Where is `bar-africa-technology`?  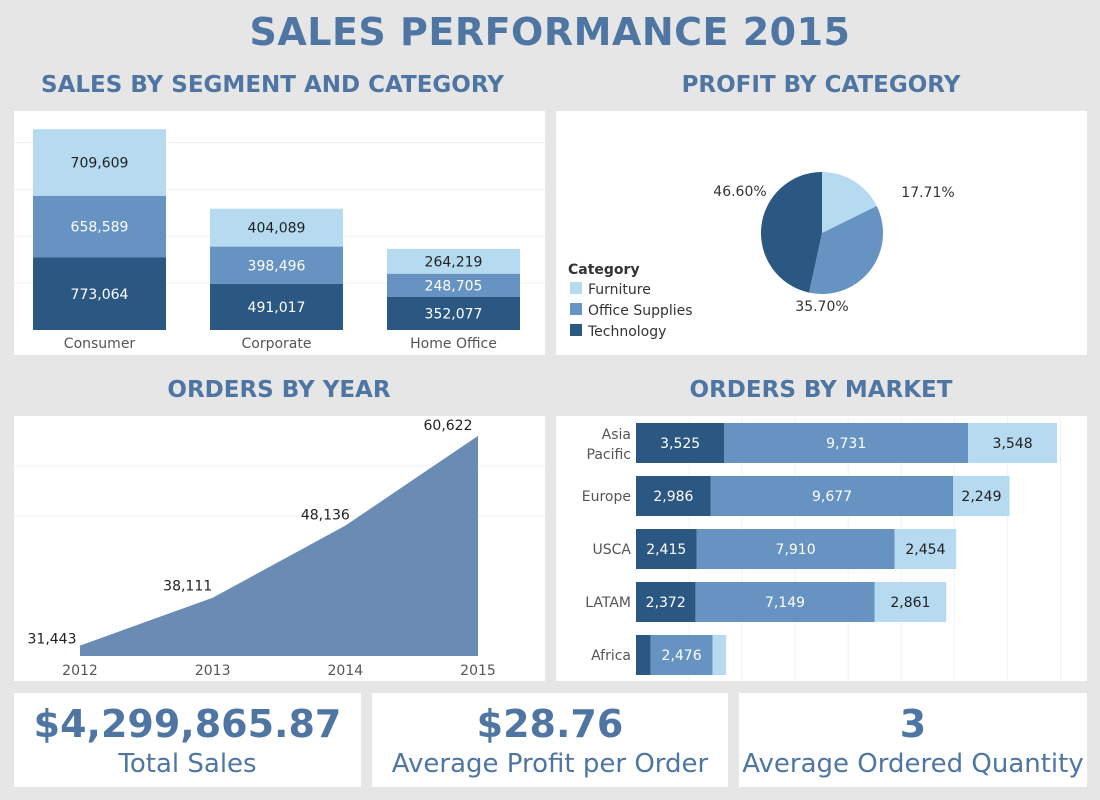 bar-africa-technology is located at coordinates (643, 655).